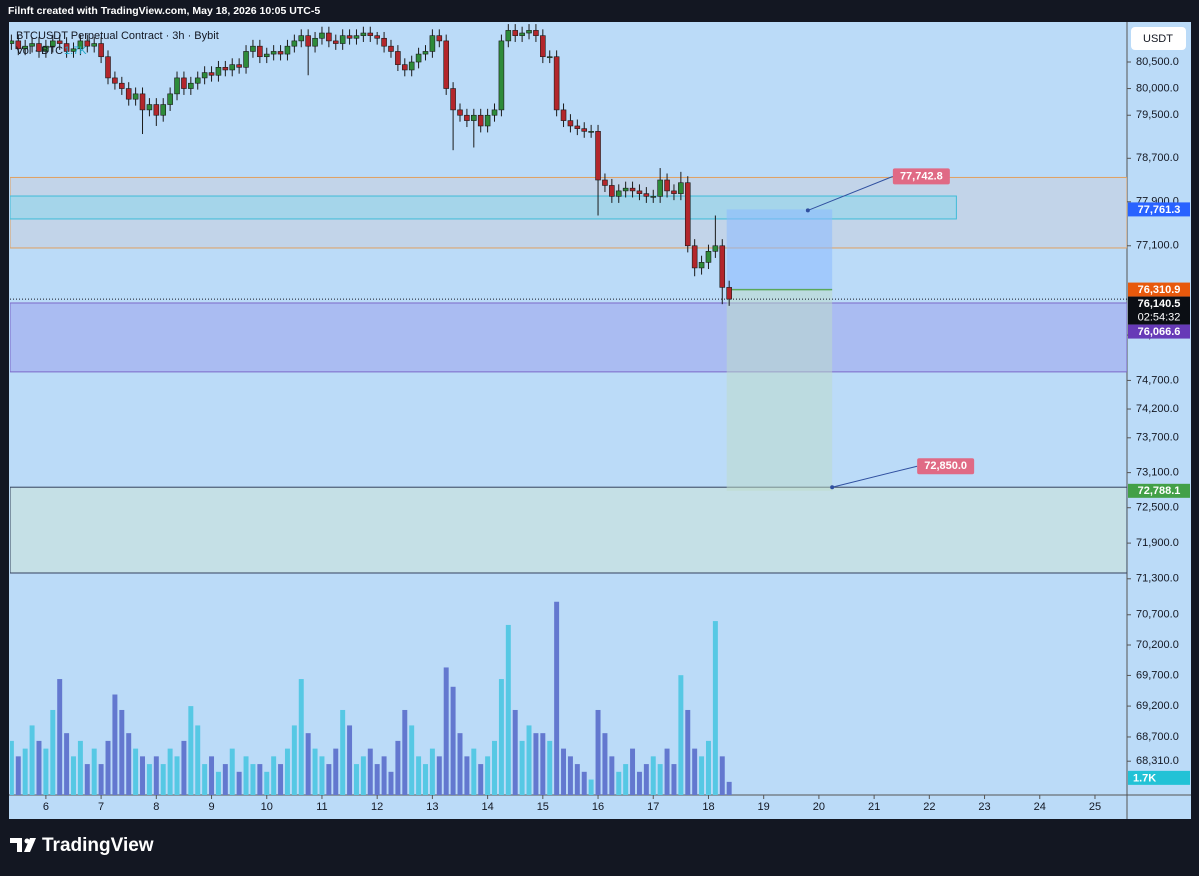  I want to click on legend-volume: Vol · BTC, so click(39, 51).